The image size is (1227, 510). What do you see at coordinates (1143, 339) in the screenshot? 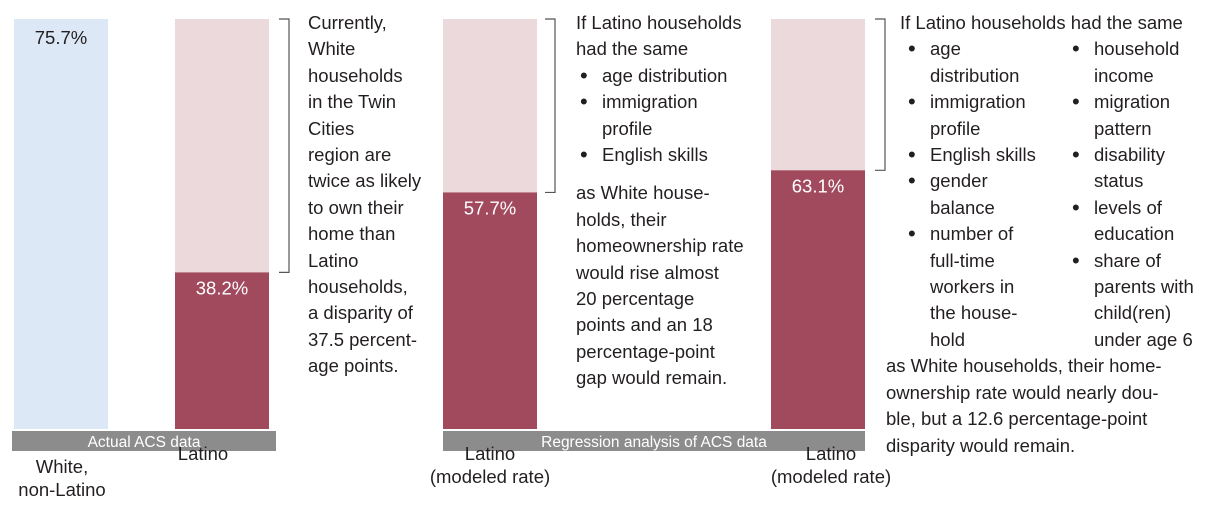
I see `a3-factor-right-item-4-line-3: under age 6` at bounding box center [1143, 339].